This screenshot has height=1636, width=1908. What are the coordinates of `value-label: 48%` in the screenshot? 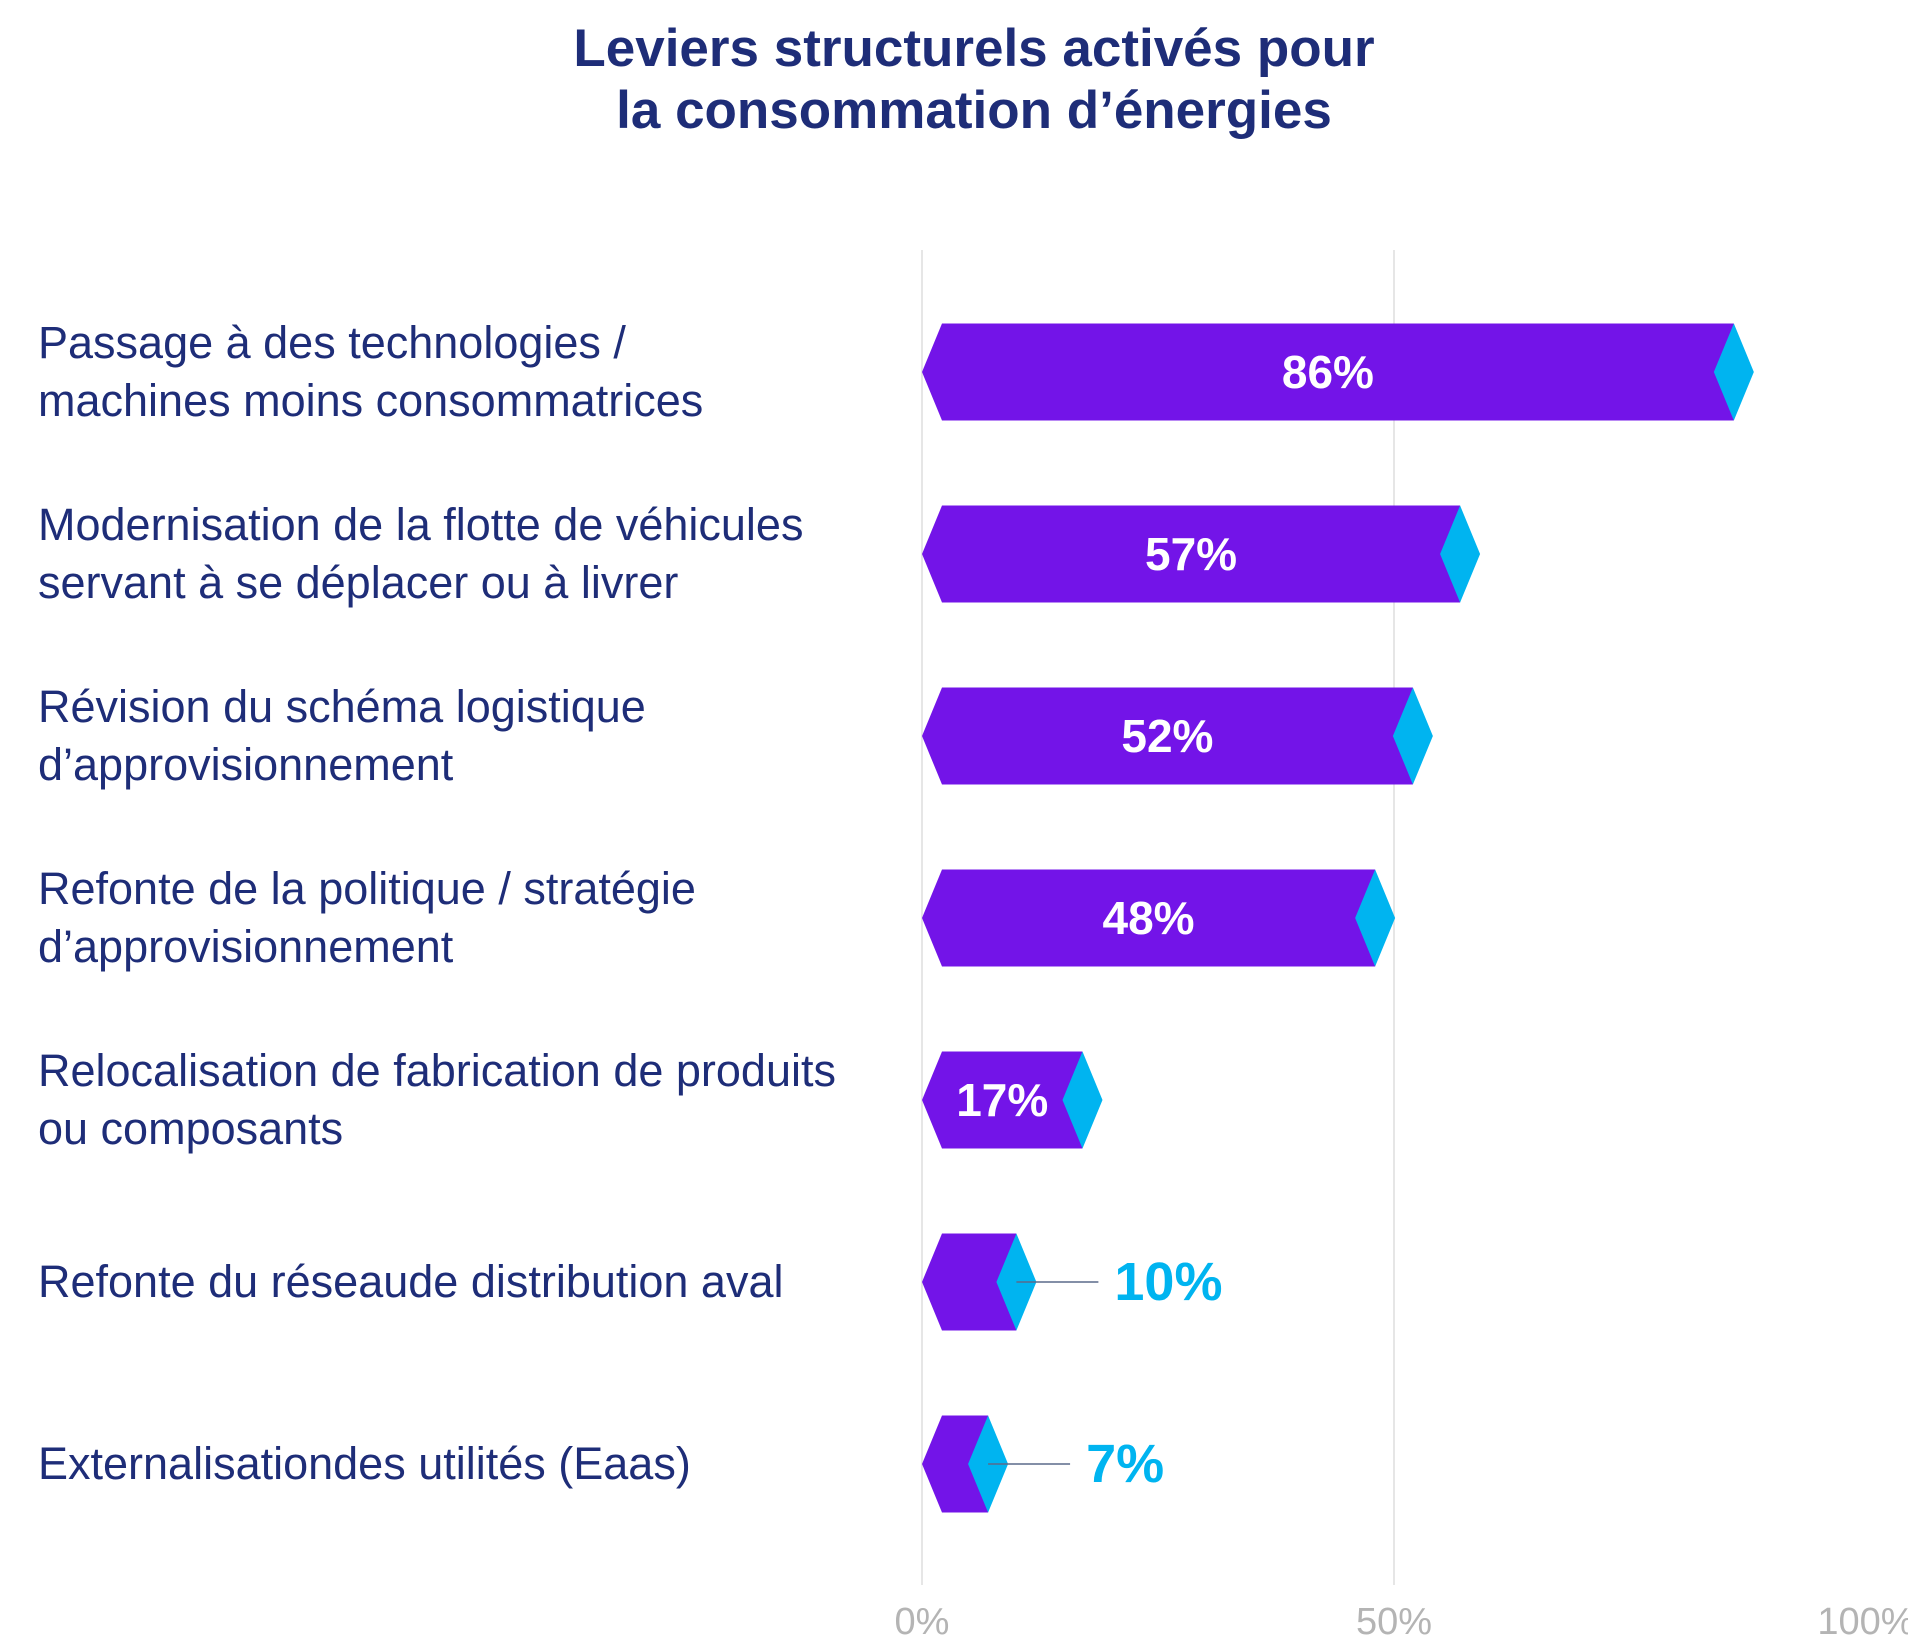 It's located at (1149, 918).